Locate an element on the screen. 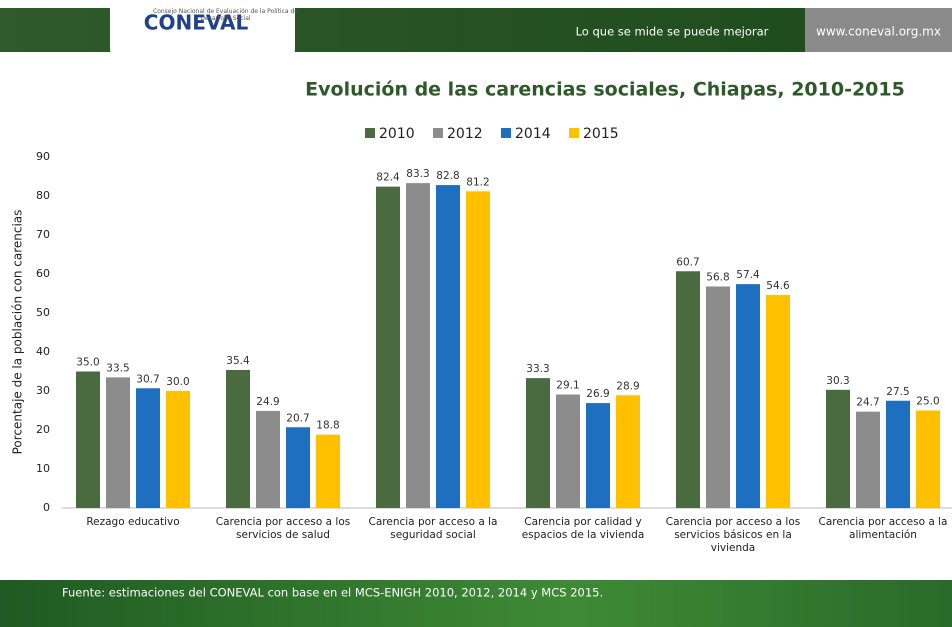 Image resolution: width=952 pixels, height=627 pixels. data-label: 25.0 is located at coordinates (927, 402).